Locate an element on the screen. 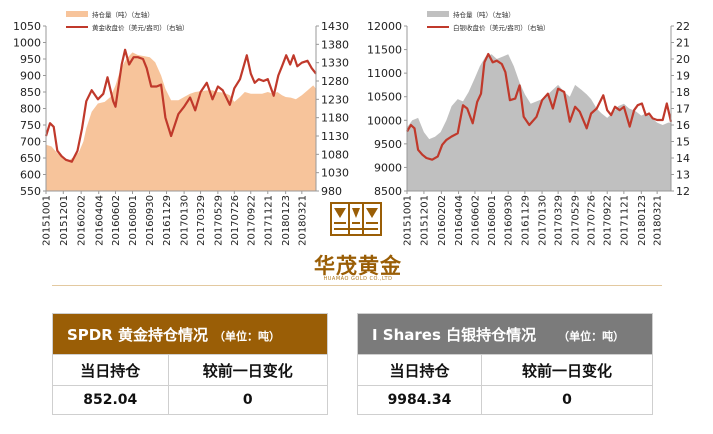 The width and height of the screenshot is (713, 434). silver-table-unit: （单位：吨） is located at coordinates (591, 336).